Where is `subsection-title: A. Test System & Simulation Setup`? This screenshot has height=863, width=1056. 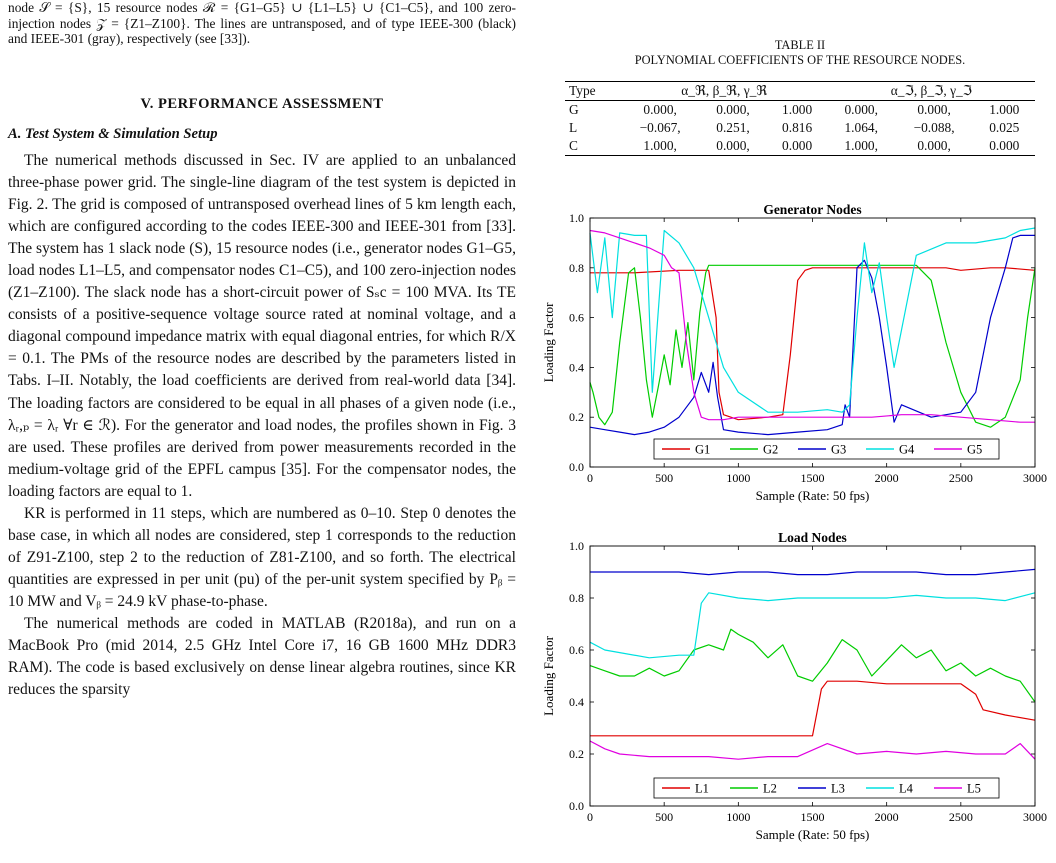 subsection-title: A. Test System & Simulation Setup is located at coordinates (113, 134).